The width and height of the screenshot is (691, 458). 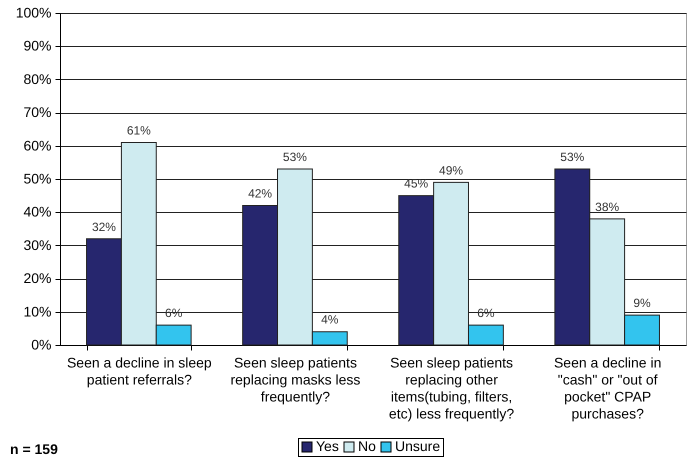 What do you see at coordinates (367, 446) in the screenshot?
I see `legend-label: No` at bounding box center [367, 446].